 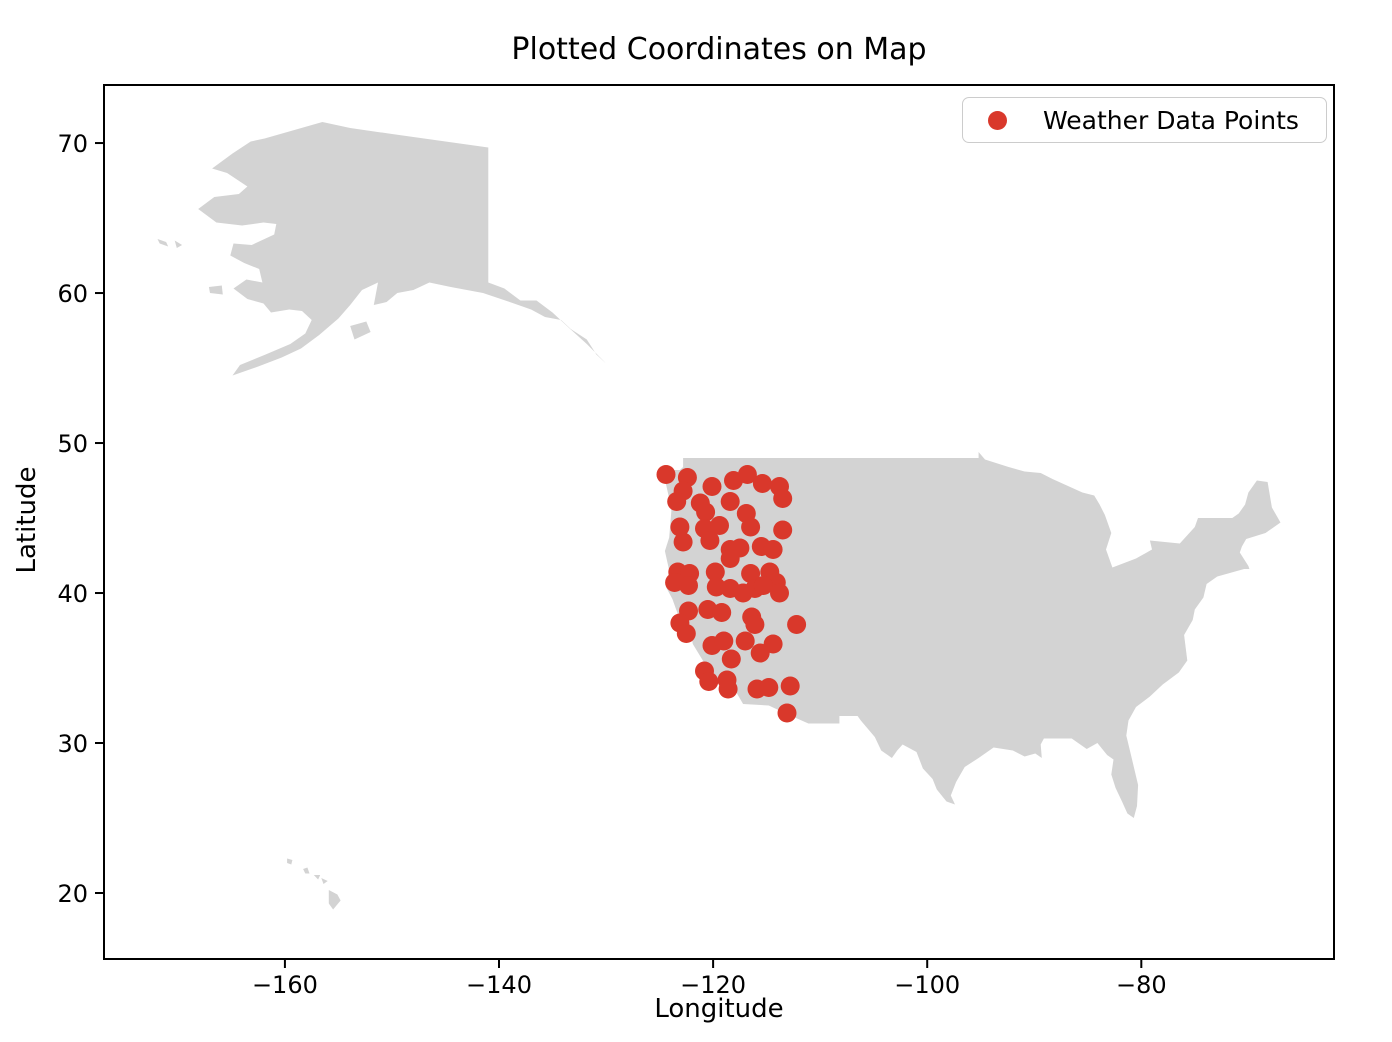 I want to click on legend-box: Weather Data Points, so click(x=1144, y=120).